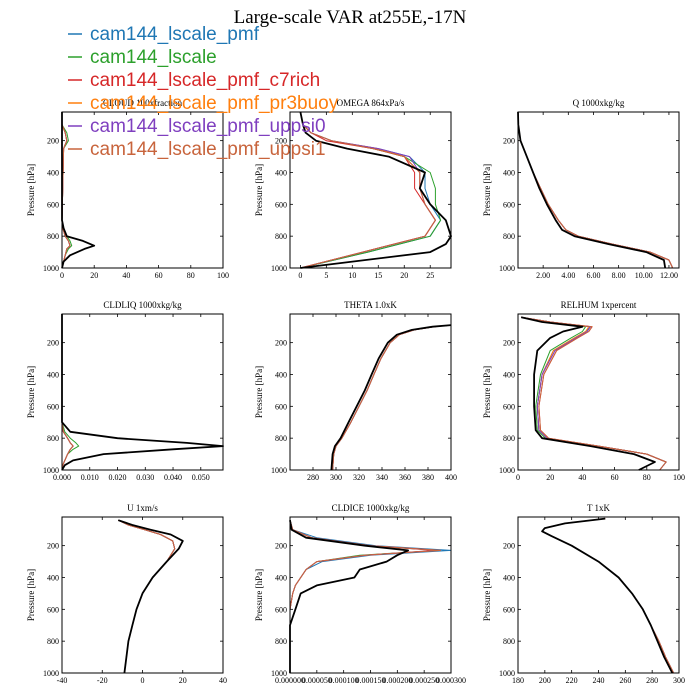 The image size is (700, 700). Describe the element at coordinates (201, 477) in the screenshot. I see `x-tick-label: 0.050` at that location.